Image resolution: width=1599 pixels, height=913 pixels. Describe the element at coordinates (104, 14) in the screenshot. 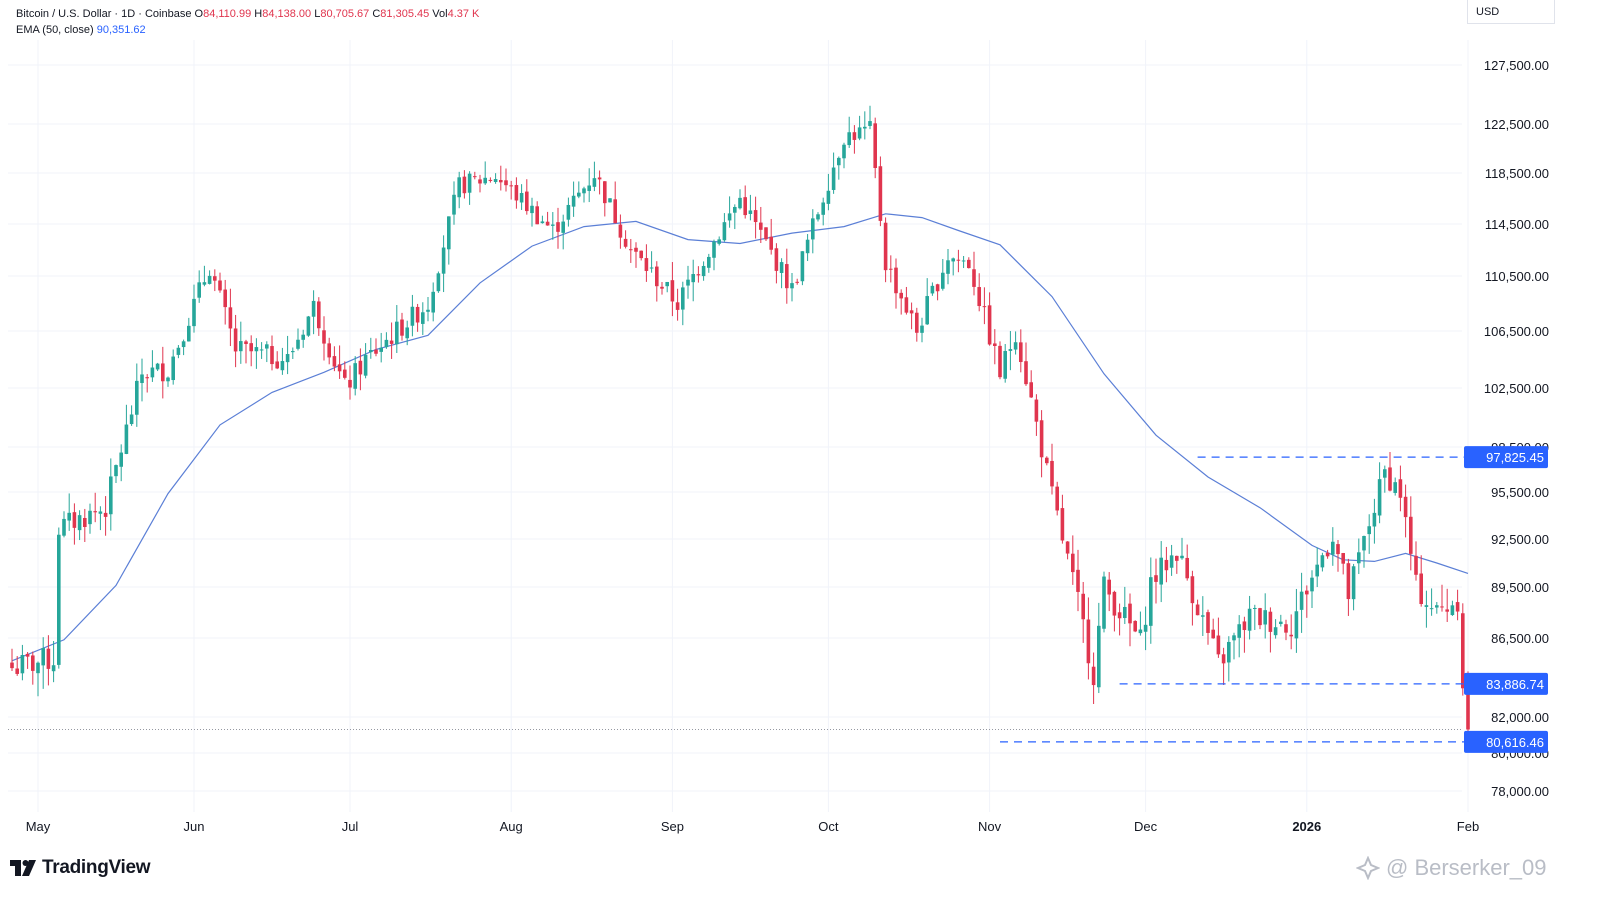

I see `symbol-title: Bitcoin / U.S. Dollar · 1D · Coinbase` at that location.